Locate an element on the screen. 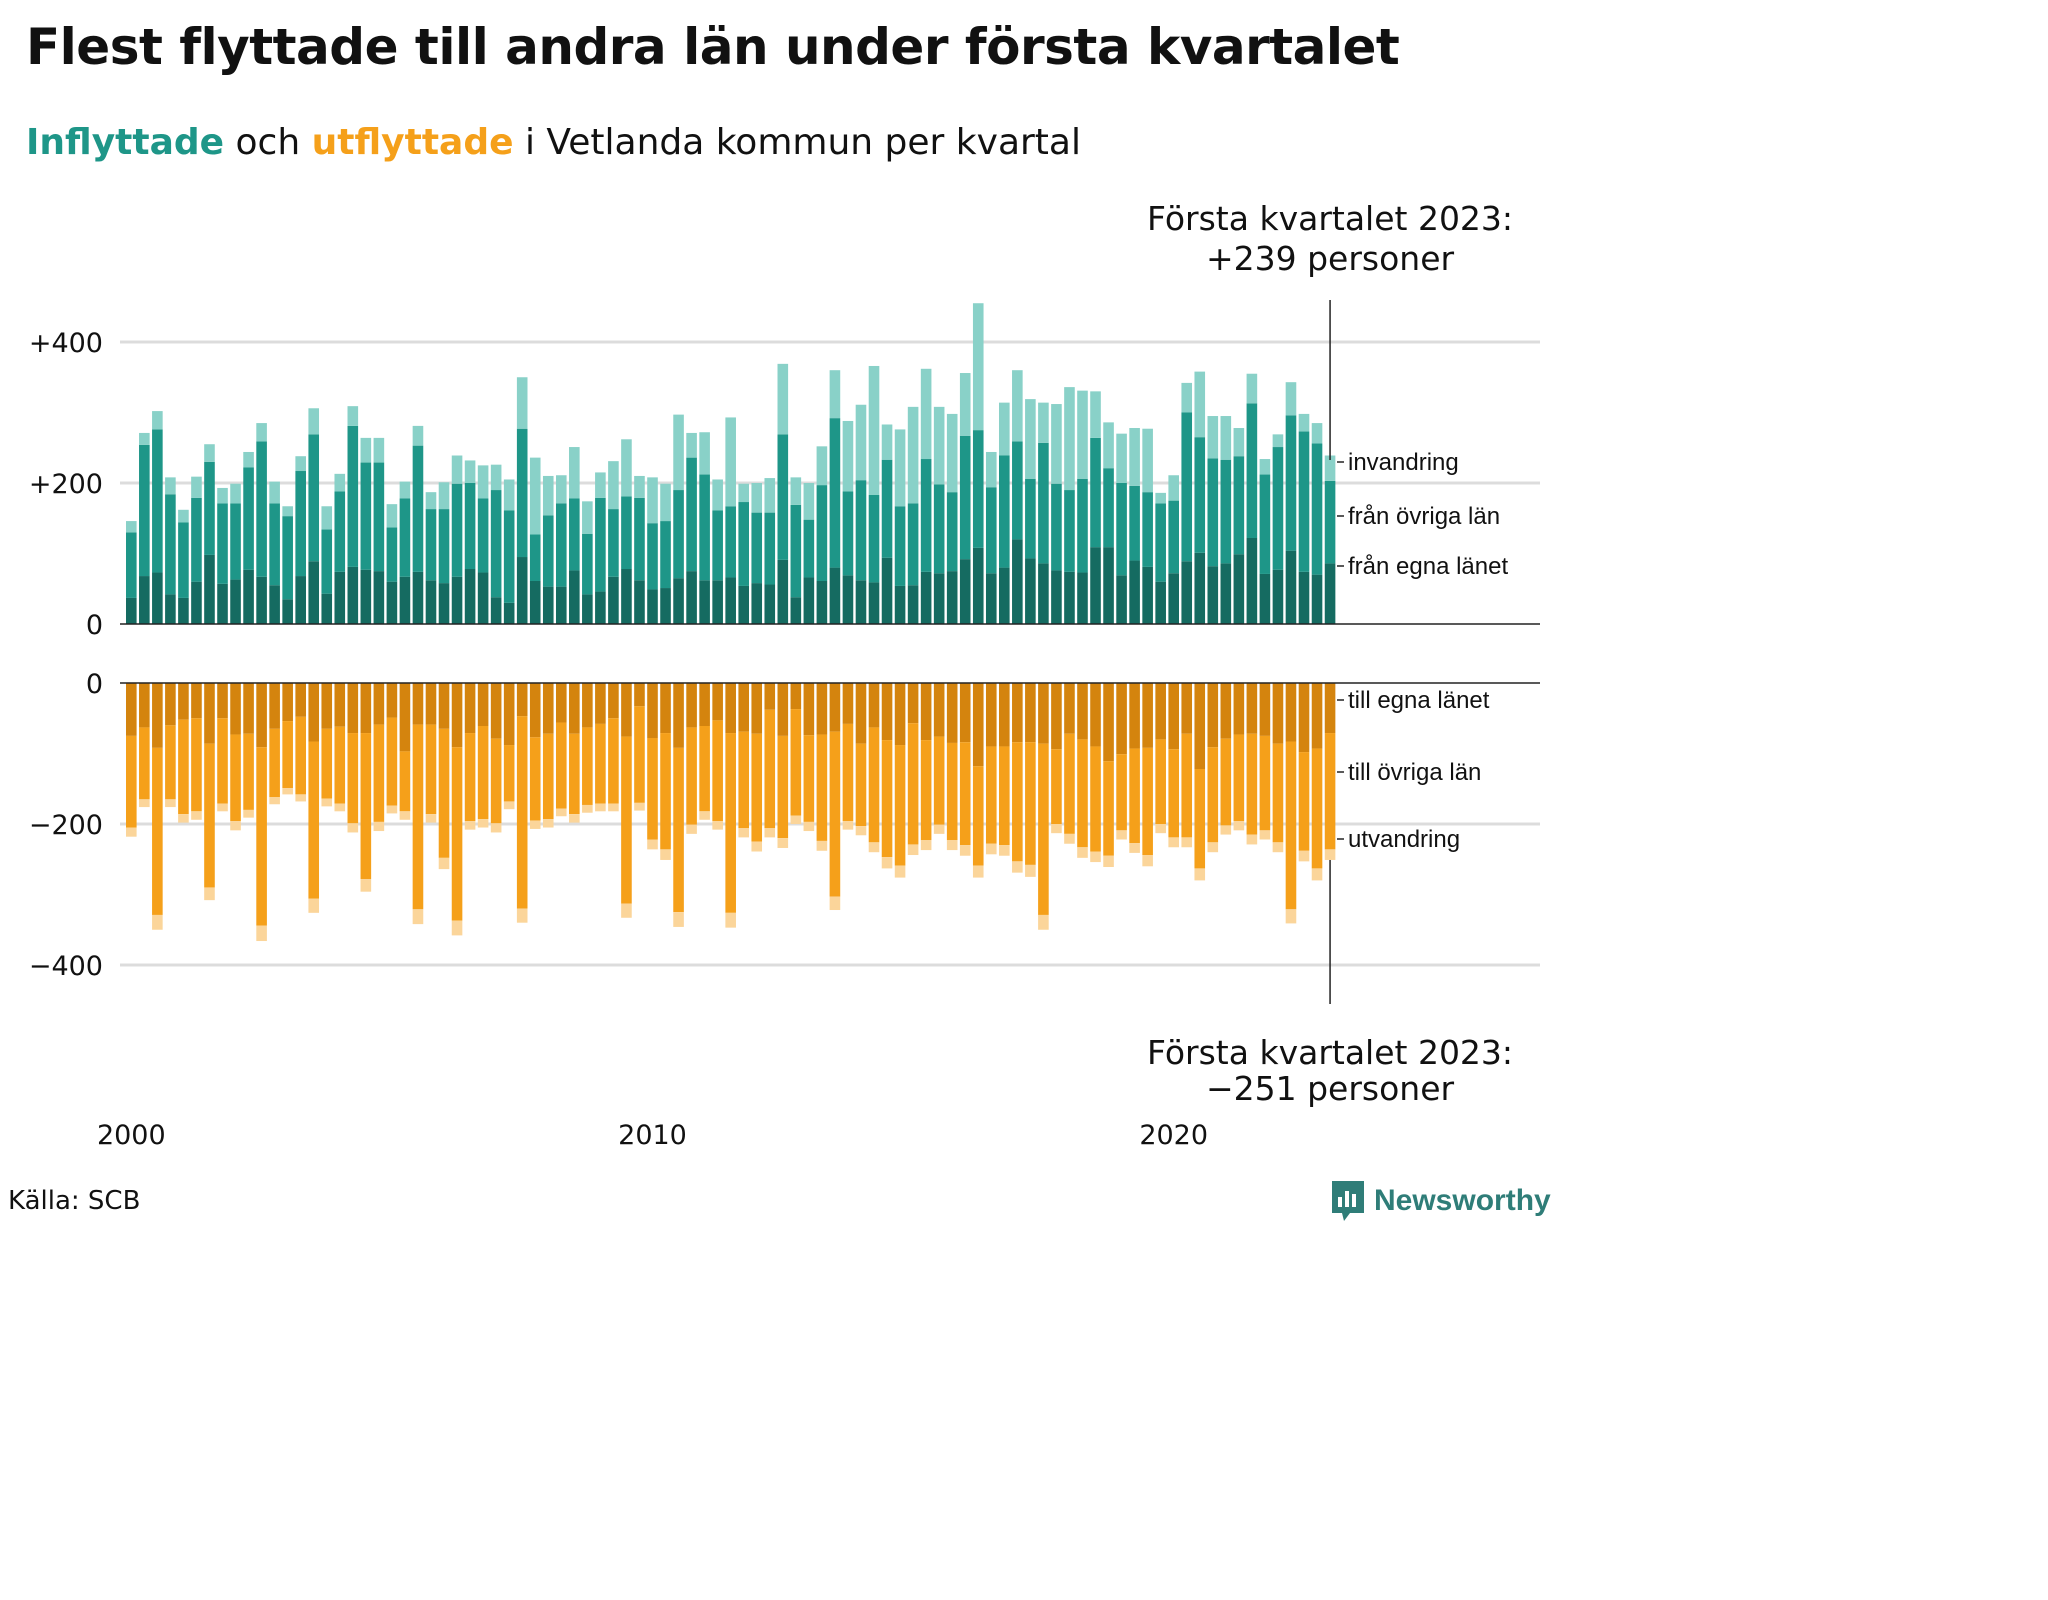  inflow-series-label: från egna länet is located at coordinates (1428, 566).